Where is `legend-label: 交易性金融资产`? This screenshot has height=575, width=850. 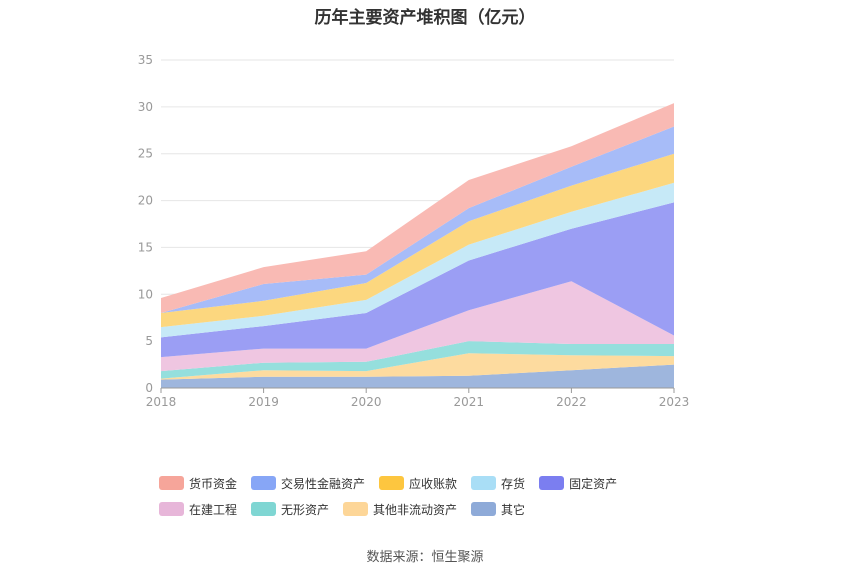
legend-label: 交易性金融资产 is located at coordinates (323, 483).